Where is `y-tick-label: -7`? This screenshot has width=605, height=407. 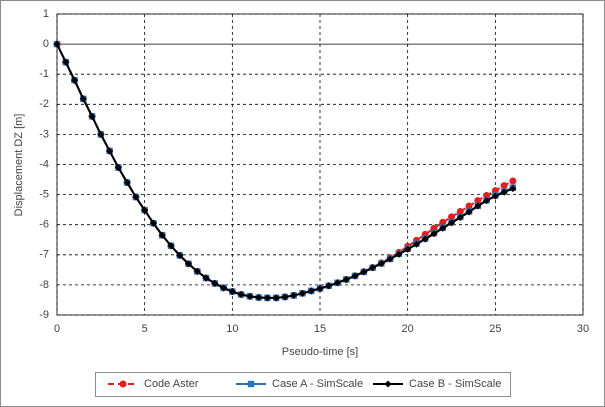
y-tick-label: -7 is located at coordinates (44, 255).